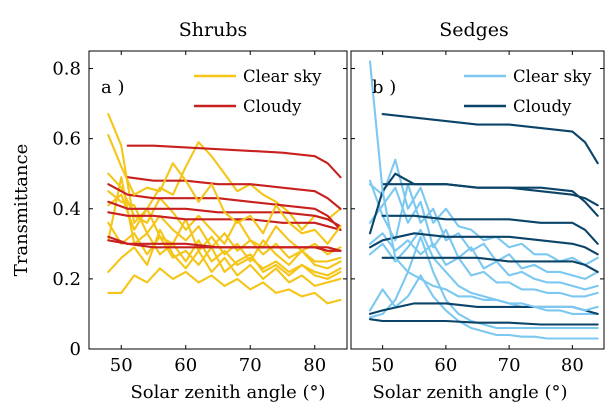  What do you see at coordinates (282, 76) in the screenshot?
I see `legend-label-clear-sky-shrubs: Clear sky` at bounding box center [282, 76].